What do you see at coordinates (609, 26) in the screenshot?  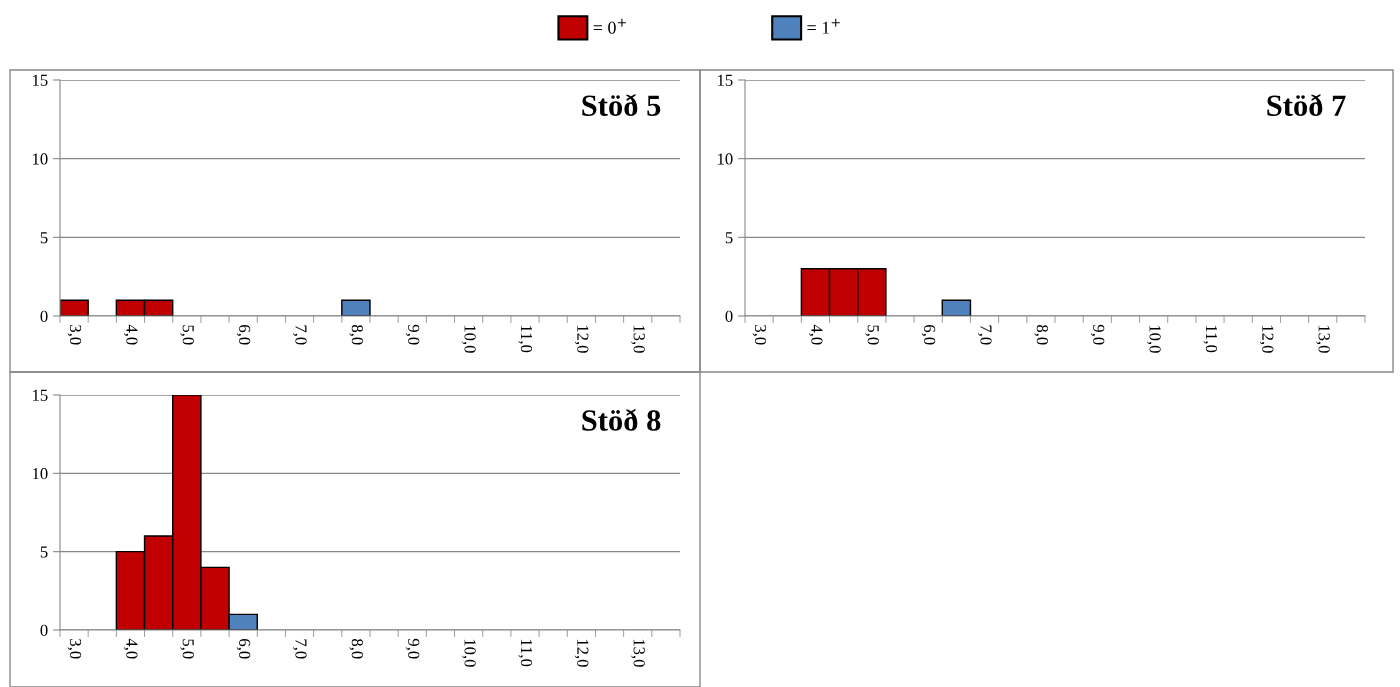 I see `legend-label: = 0$^{+}$` at bounding box center [609, 26].